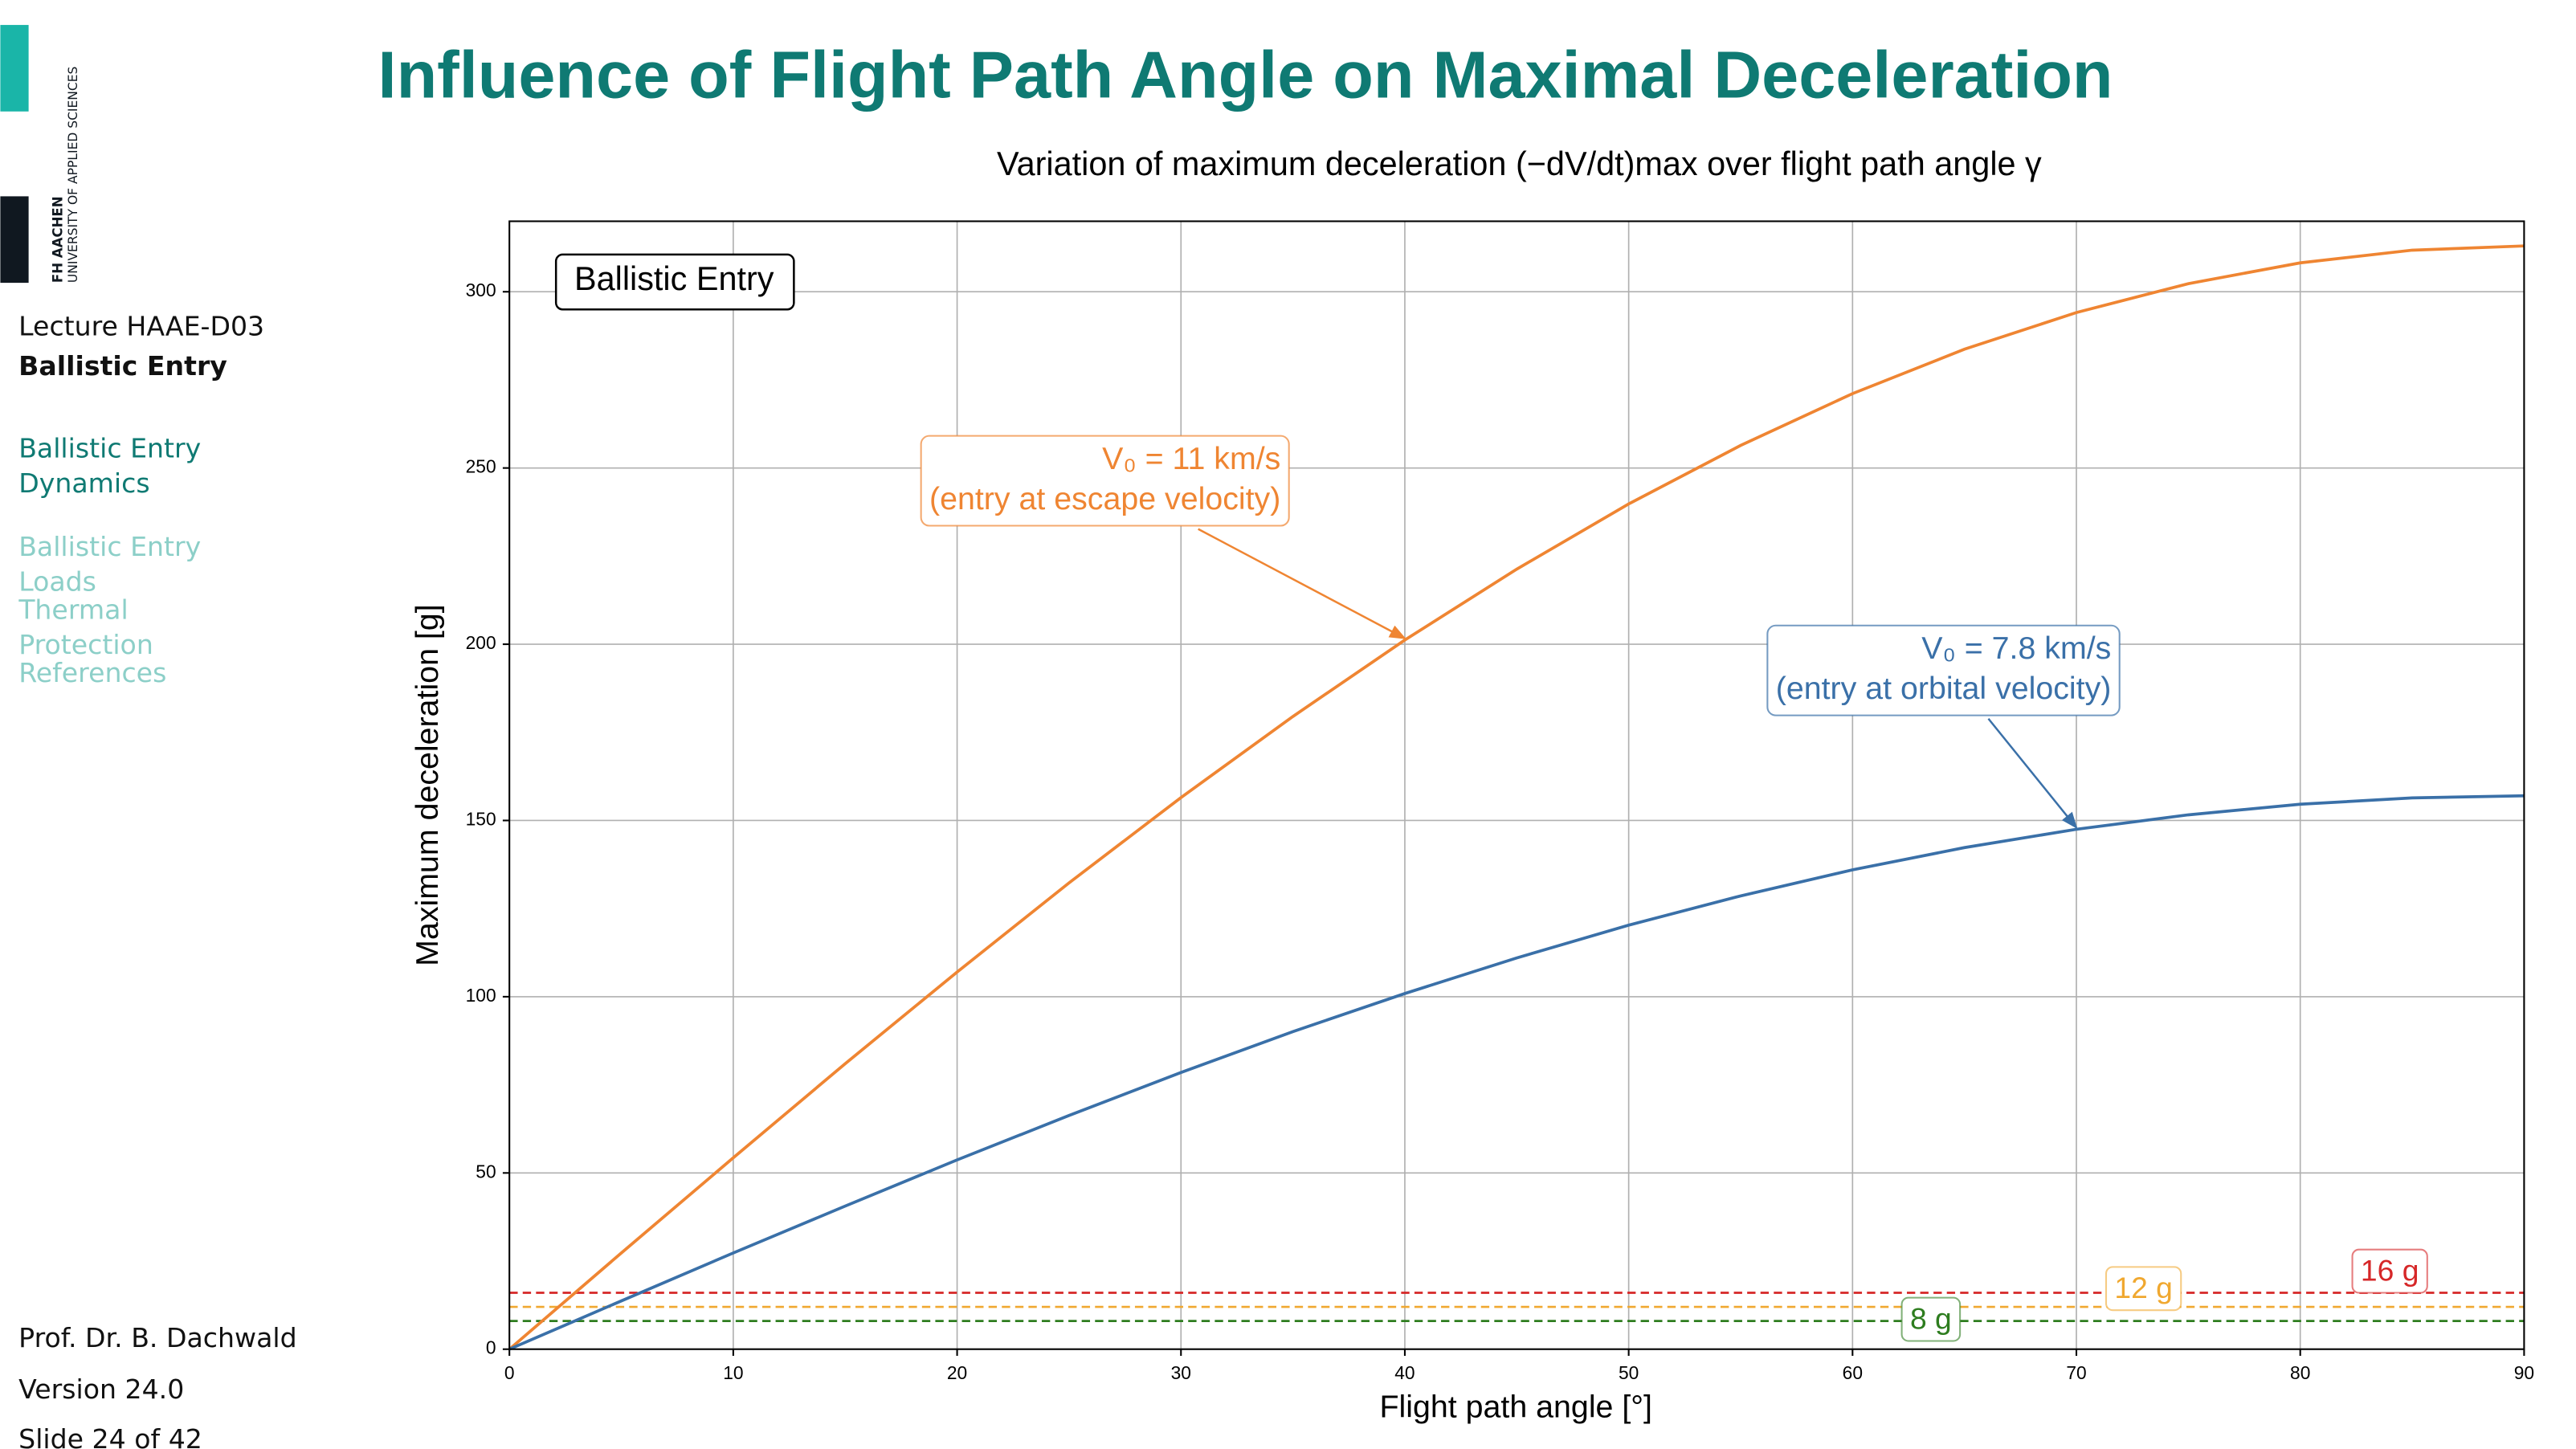  I want to click on reference-label: 8 g, so click(1931, 1318).